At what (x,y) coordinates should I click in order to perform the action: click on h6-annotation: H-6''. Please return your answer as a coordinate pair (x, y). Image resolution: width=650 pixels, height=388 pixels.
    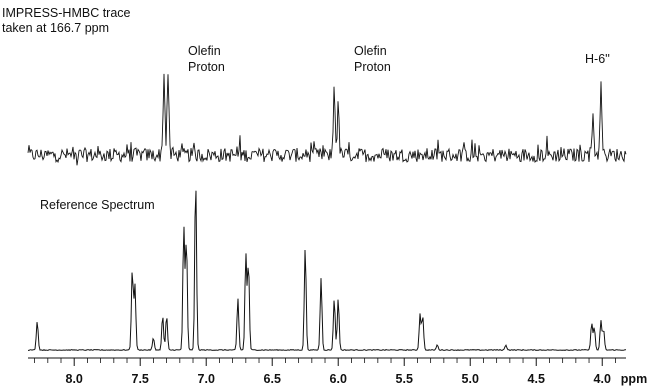
    Looking at the image, I should click on (597, 59).